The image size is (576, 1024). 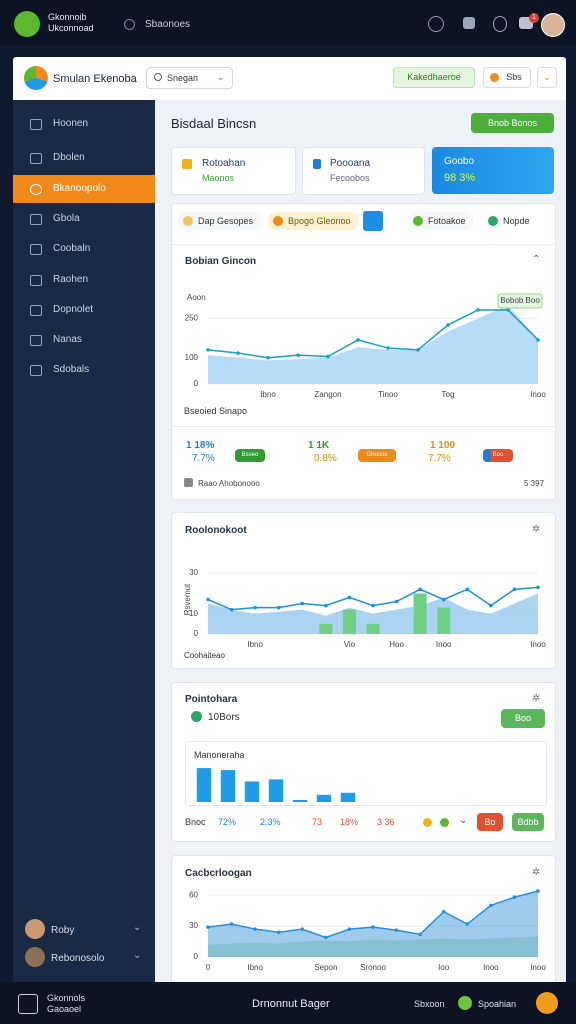 What do you see at coordinates (510, 221) in the screenshot?
I see `filter-chip: Nopde` at bounding box center [510, 221].